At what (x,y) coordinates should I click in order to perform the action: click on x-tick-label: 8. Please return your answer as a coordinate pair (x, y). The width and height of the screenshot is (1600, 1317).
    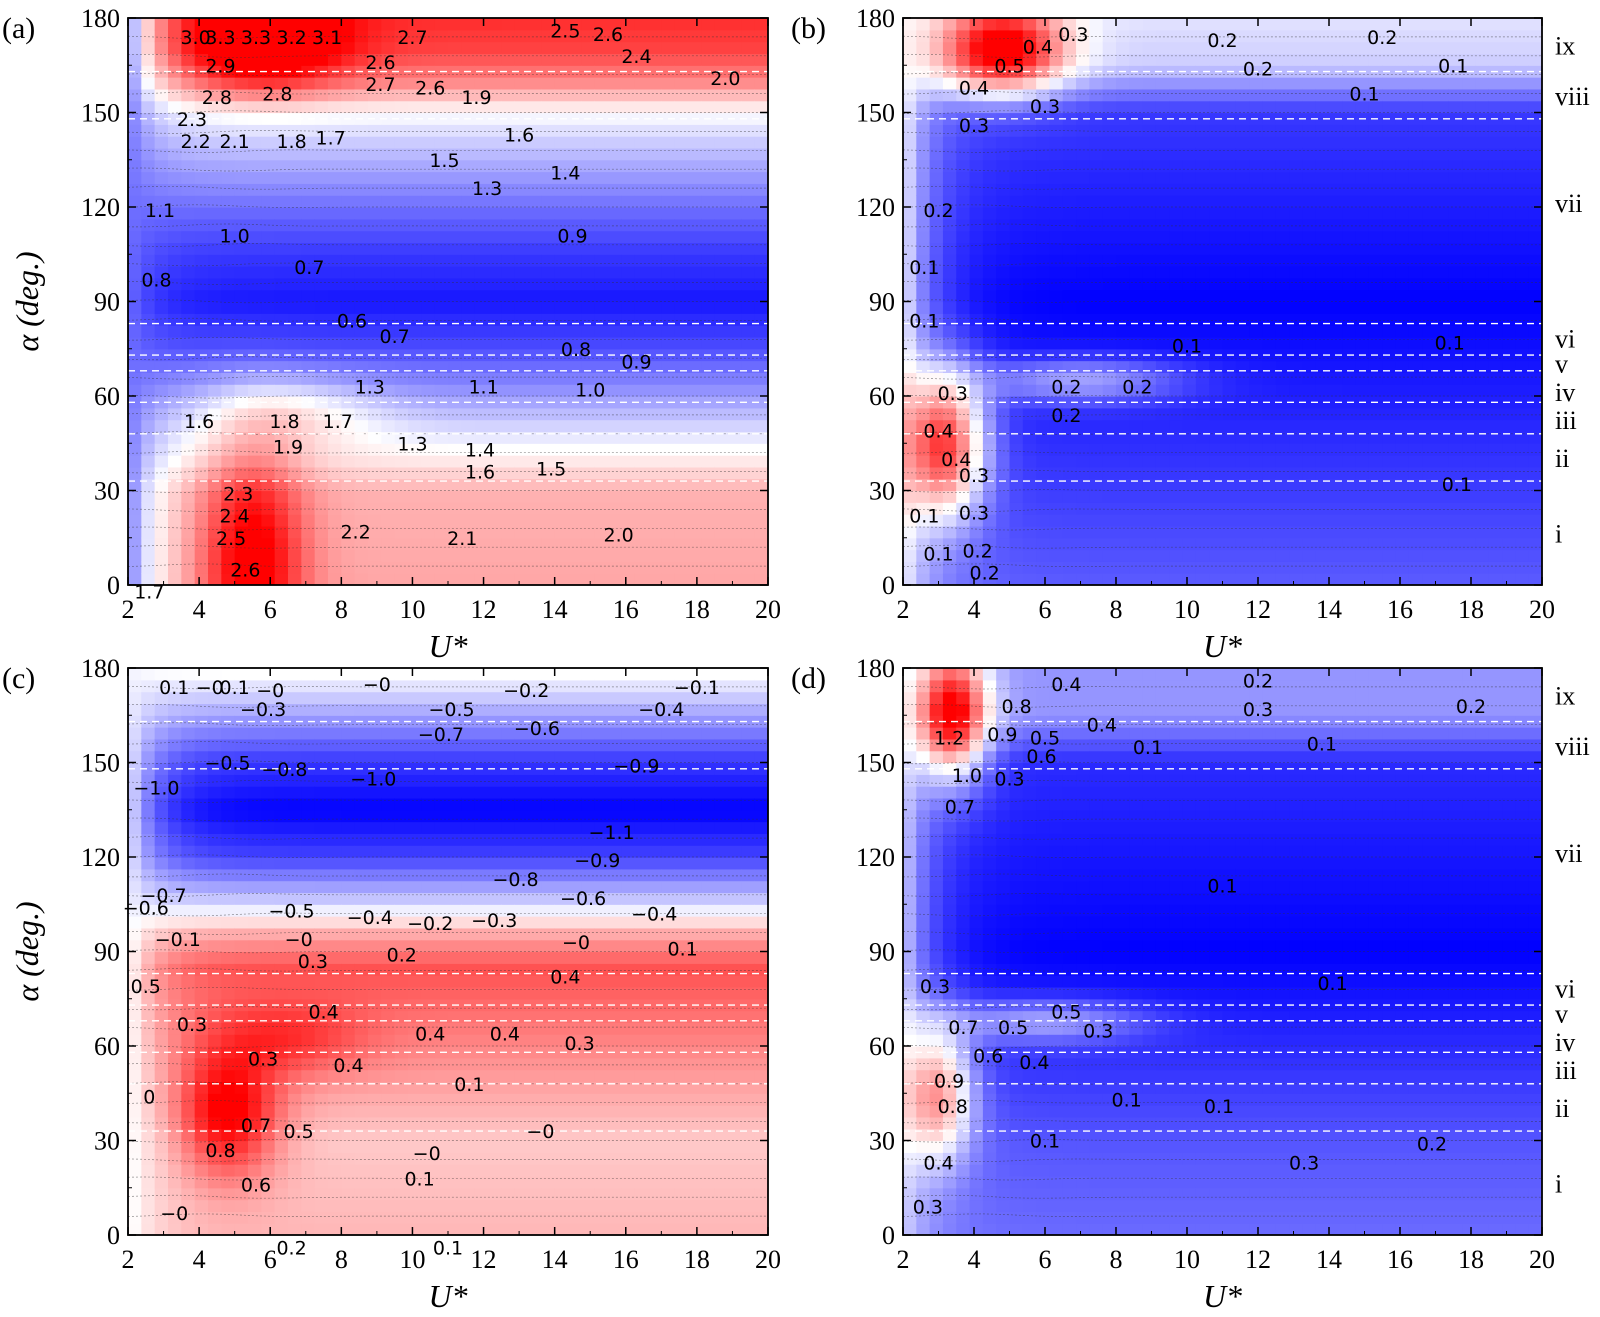
    Looking at the image, I should click on (341, 609).